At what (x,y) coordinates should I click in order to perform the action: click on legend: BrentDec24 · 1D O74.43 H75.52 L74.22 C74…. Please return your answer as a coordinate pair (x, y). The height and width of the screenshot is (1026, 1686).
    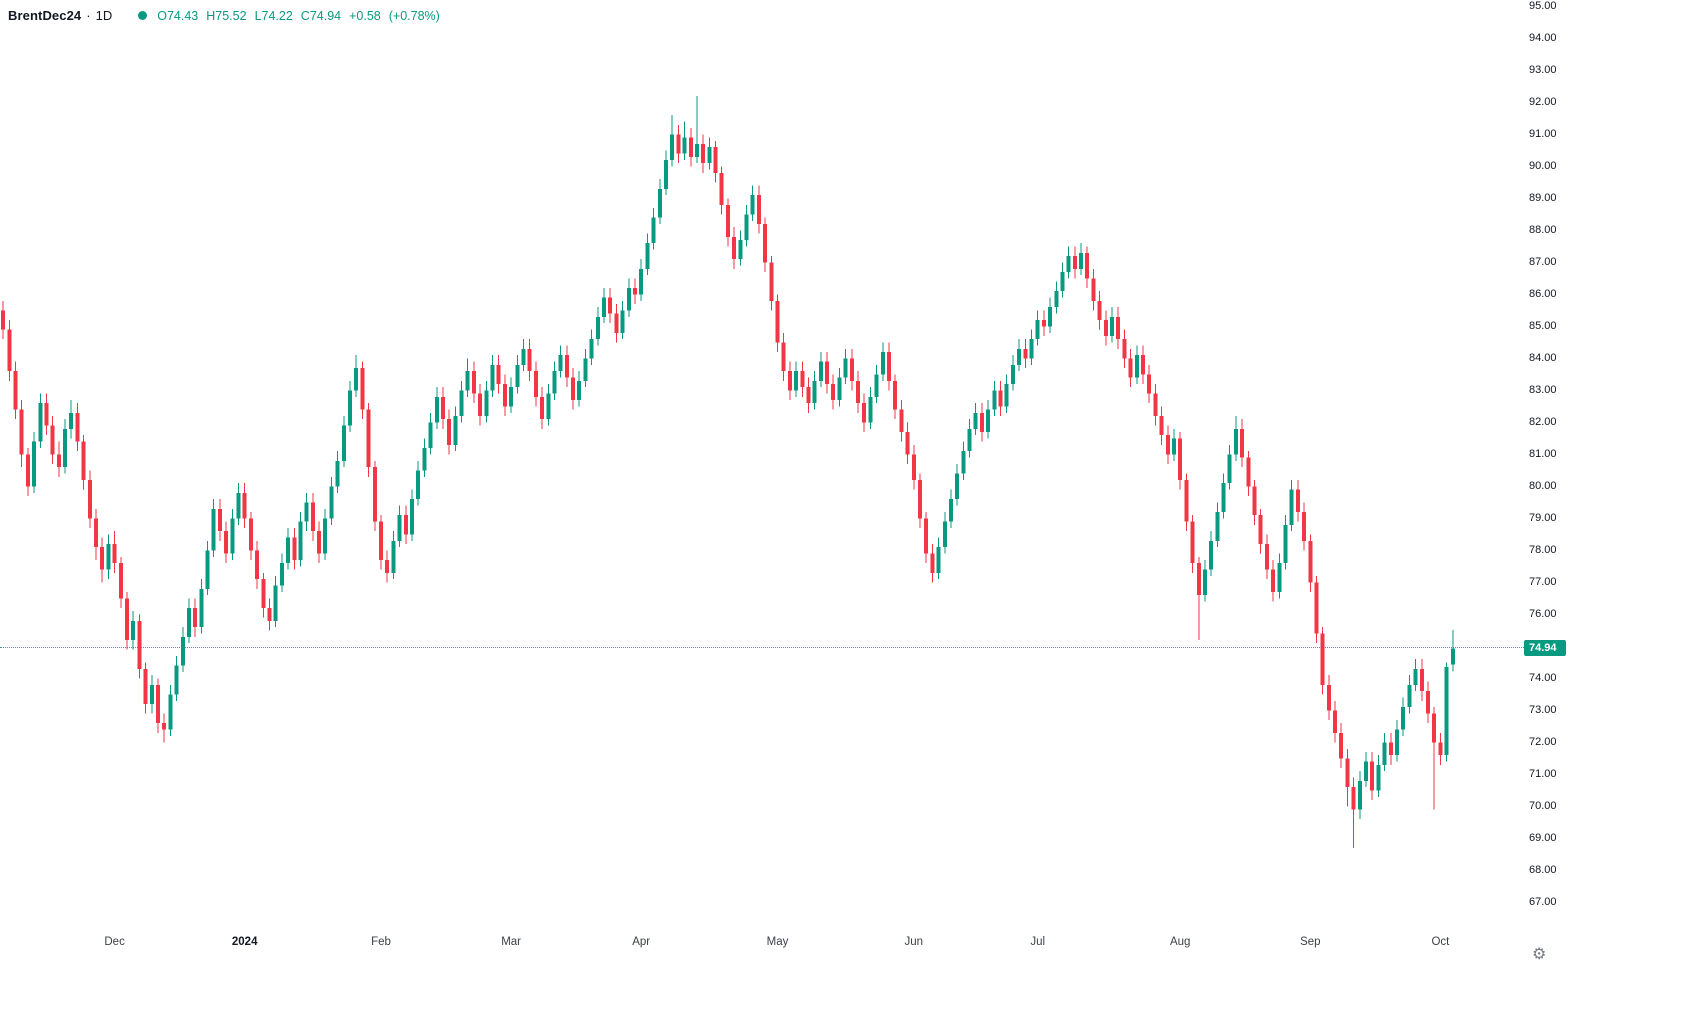
    Looking at the image, I should click on (224, 15).